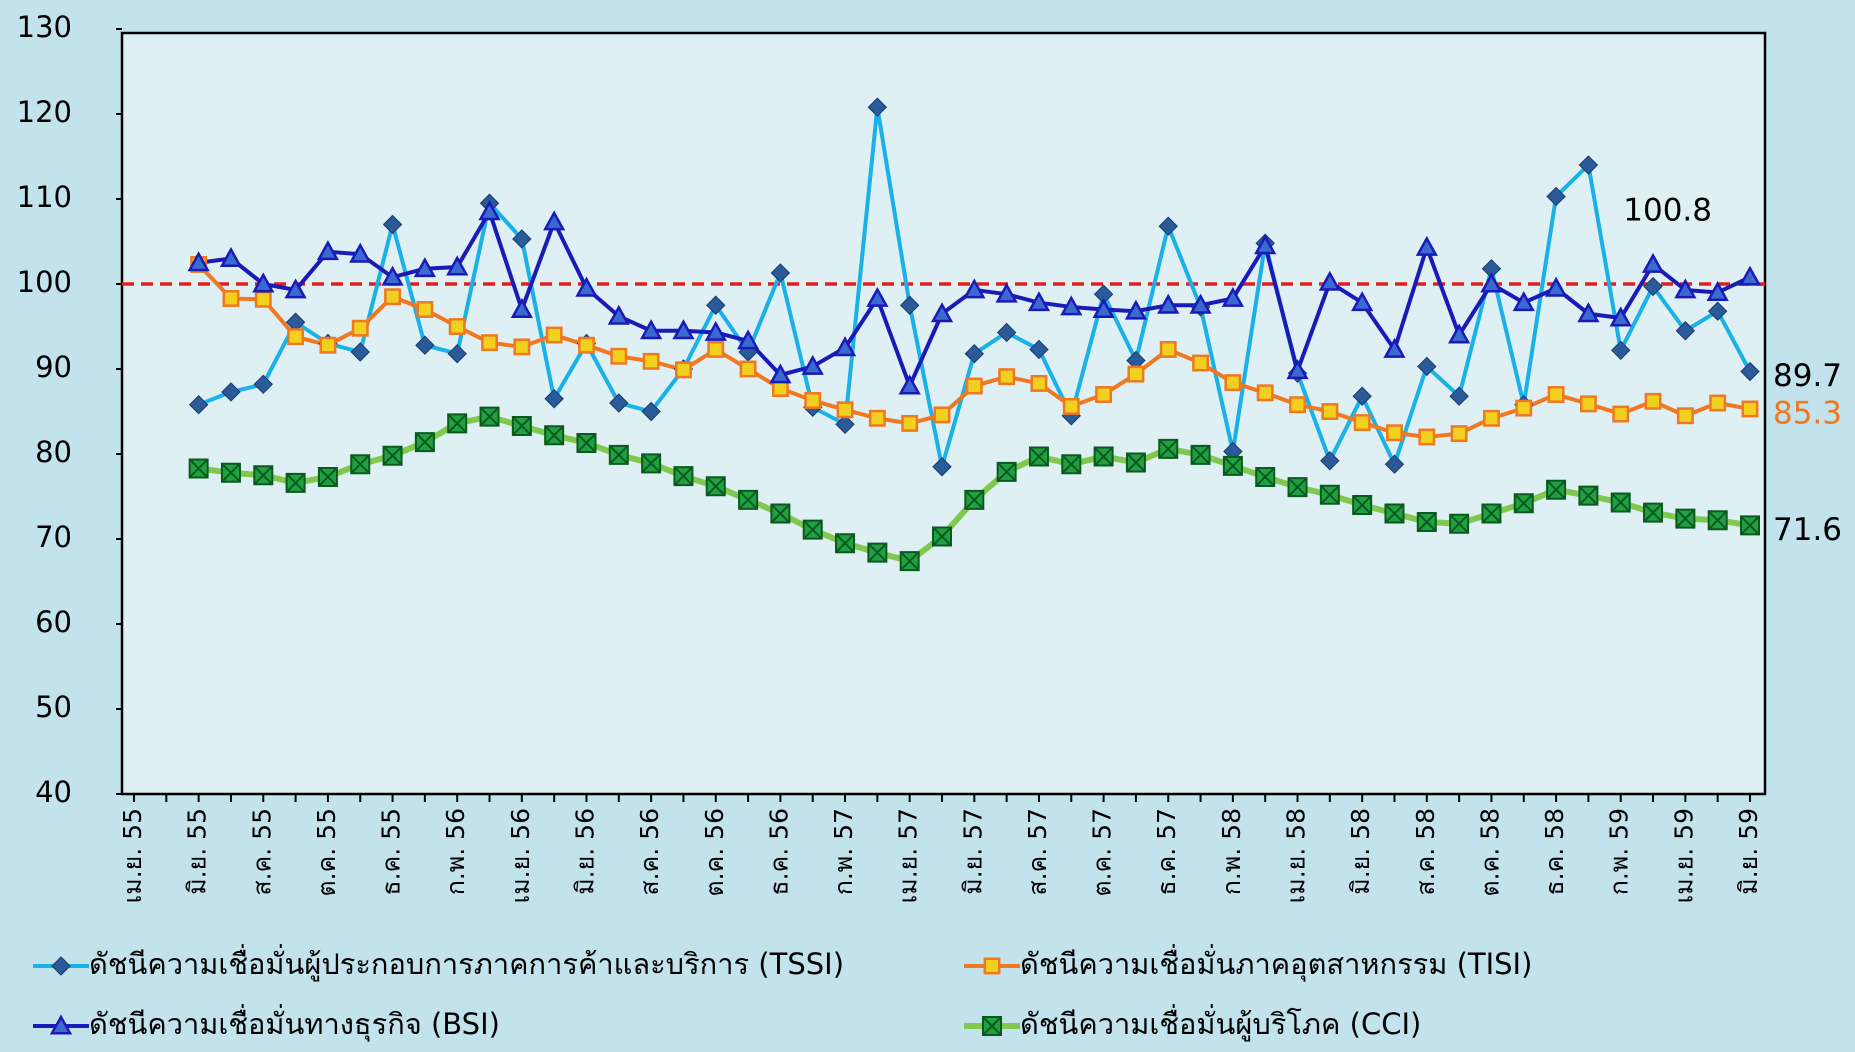 This screenshot has height=1052, width=1855. Describe the element at coordinates (53, 792) in the screenshot. I see `y-tick-label: 40` at that location.